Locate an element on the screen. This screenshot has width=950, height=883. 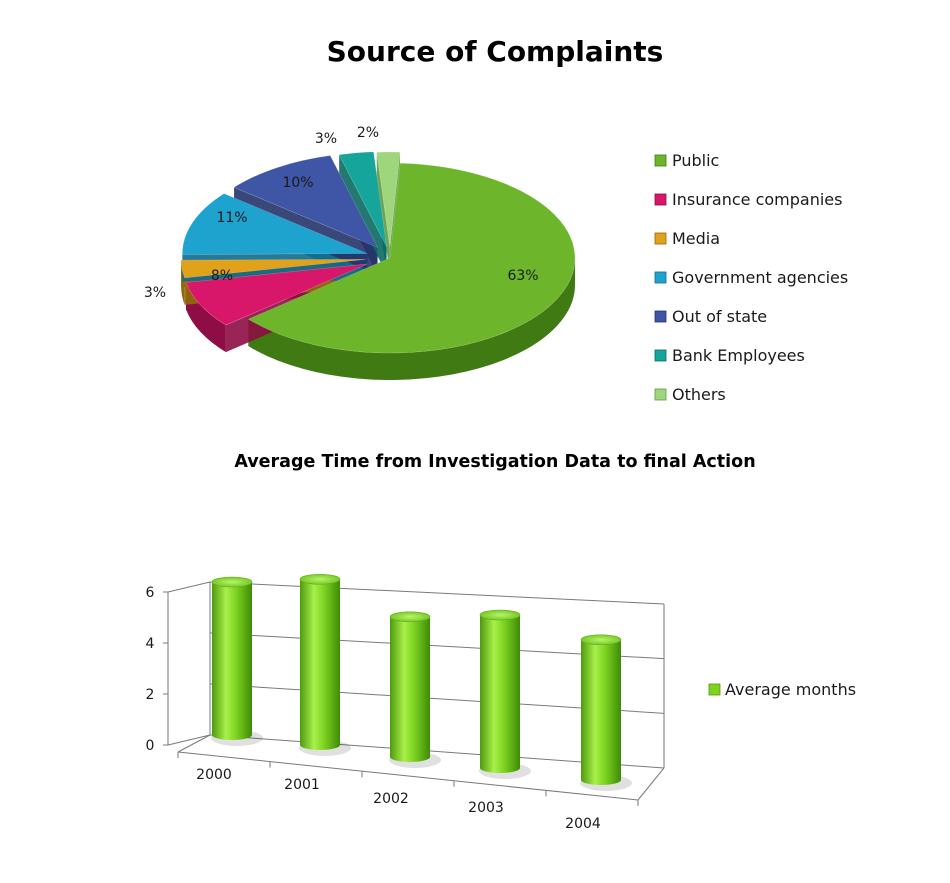
legend-label: Bank Employees is located at coordinates (738, 355).